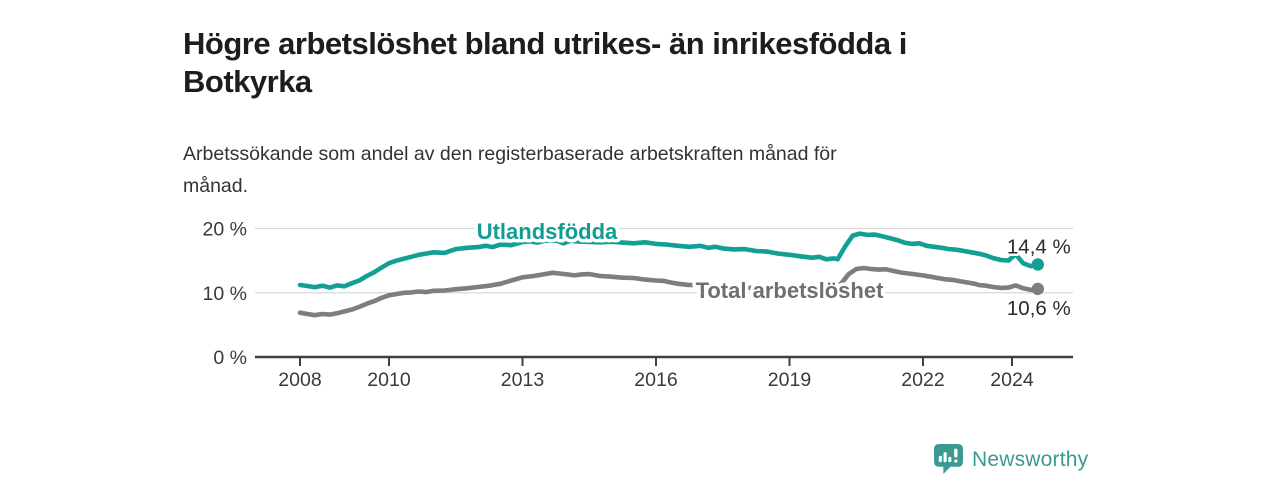 The image size is (1280, 480). I want to click on x-tick-label-2008: 2008, so click(299, 380).